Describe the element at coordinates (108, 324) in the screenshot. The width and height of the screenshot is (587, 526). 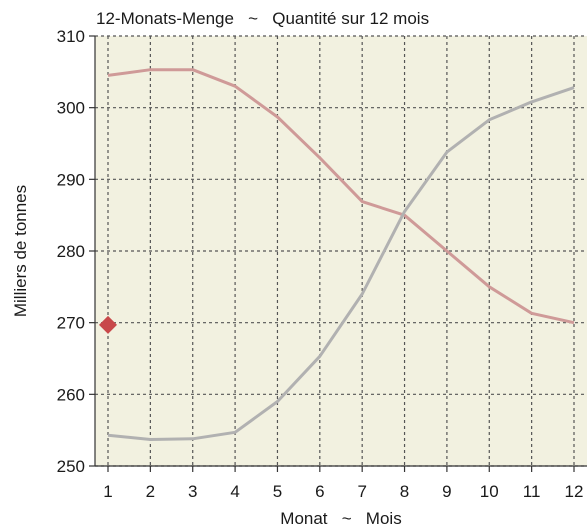
I see `diamond-marker` at that location.